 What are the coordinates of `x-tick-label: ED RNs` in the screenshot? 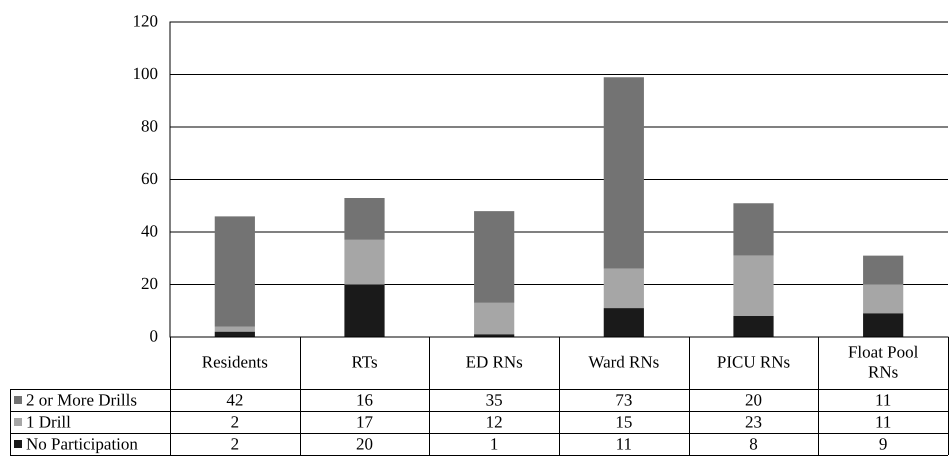 It's located at (494, 362).